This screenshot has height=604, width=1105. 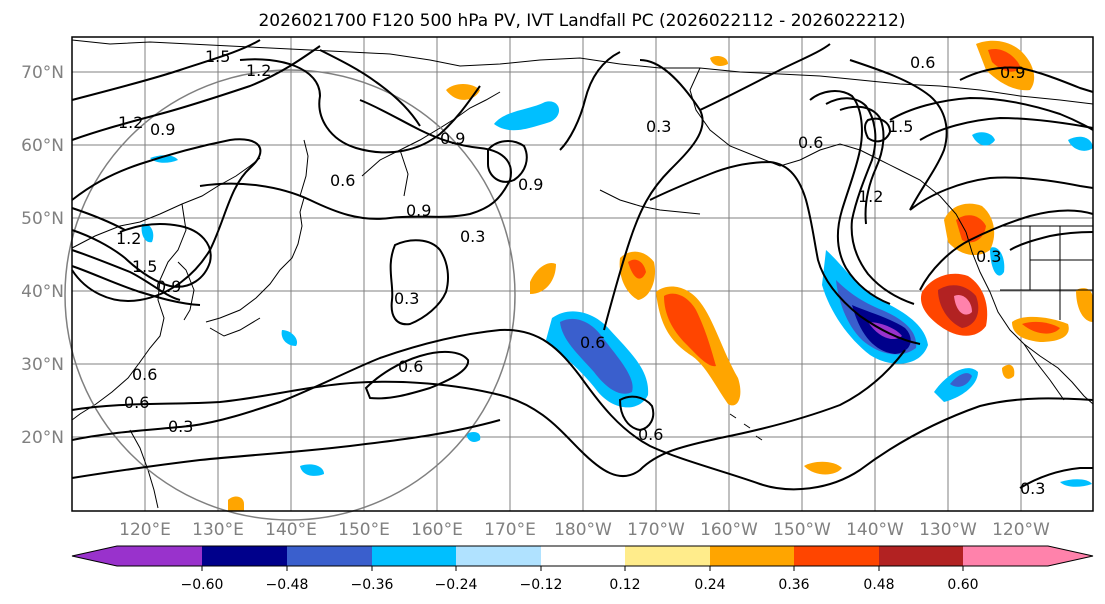 I want to click on lon-label: 150°W, so click(x=802, y=530).